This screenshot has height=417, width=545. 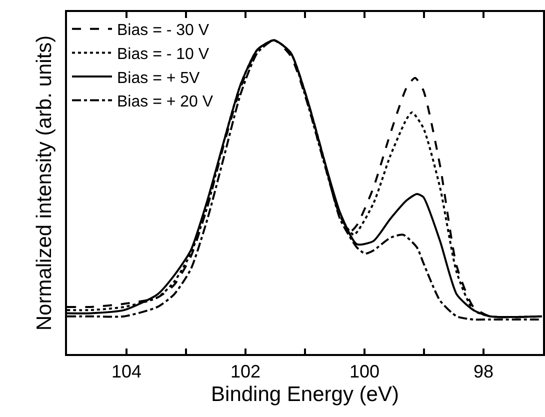 I want to click on x-axis-title: Binding Energy (eV), so click(x=305, y=394).